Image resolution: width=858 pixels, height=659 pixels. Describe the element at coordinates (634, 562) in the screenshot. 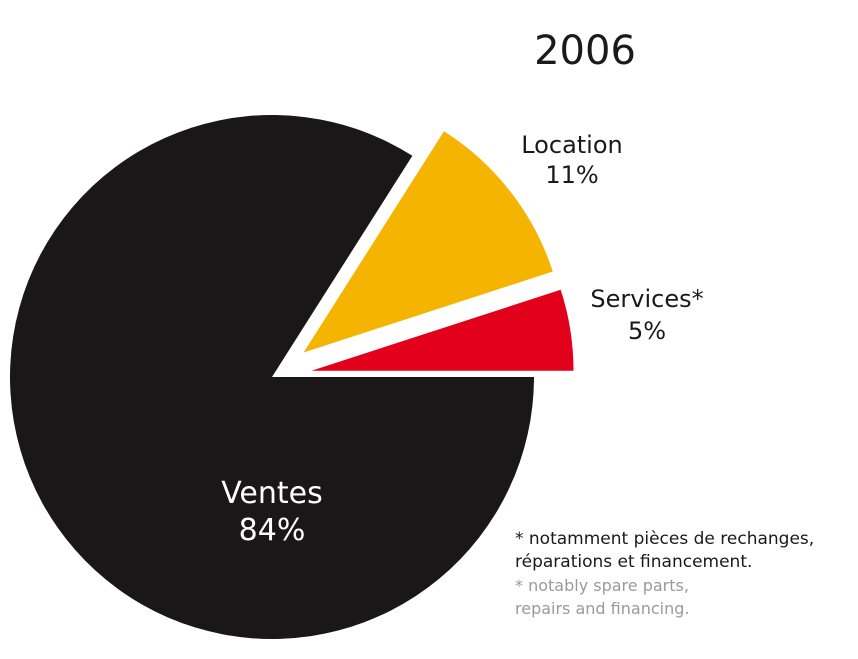

I see `footnote-fr-line-2: réparations et financement.` at that location.